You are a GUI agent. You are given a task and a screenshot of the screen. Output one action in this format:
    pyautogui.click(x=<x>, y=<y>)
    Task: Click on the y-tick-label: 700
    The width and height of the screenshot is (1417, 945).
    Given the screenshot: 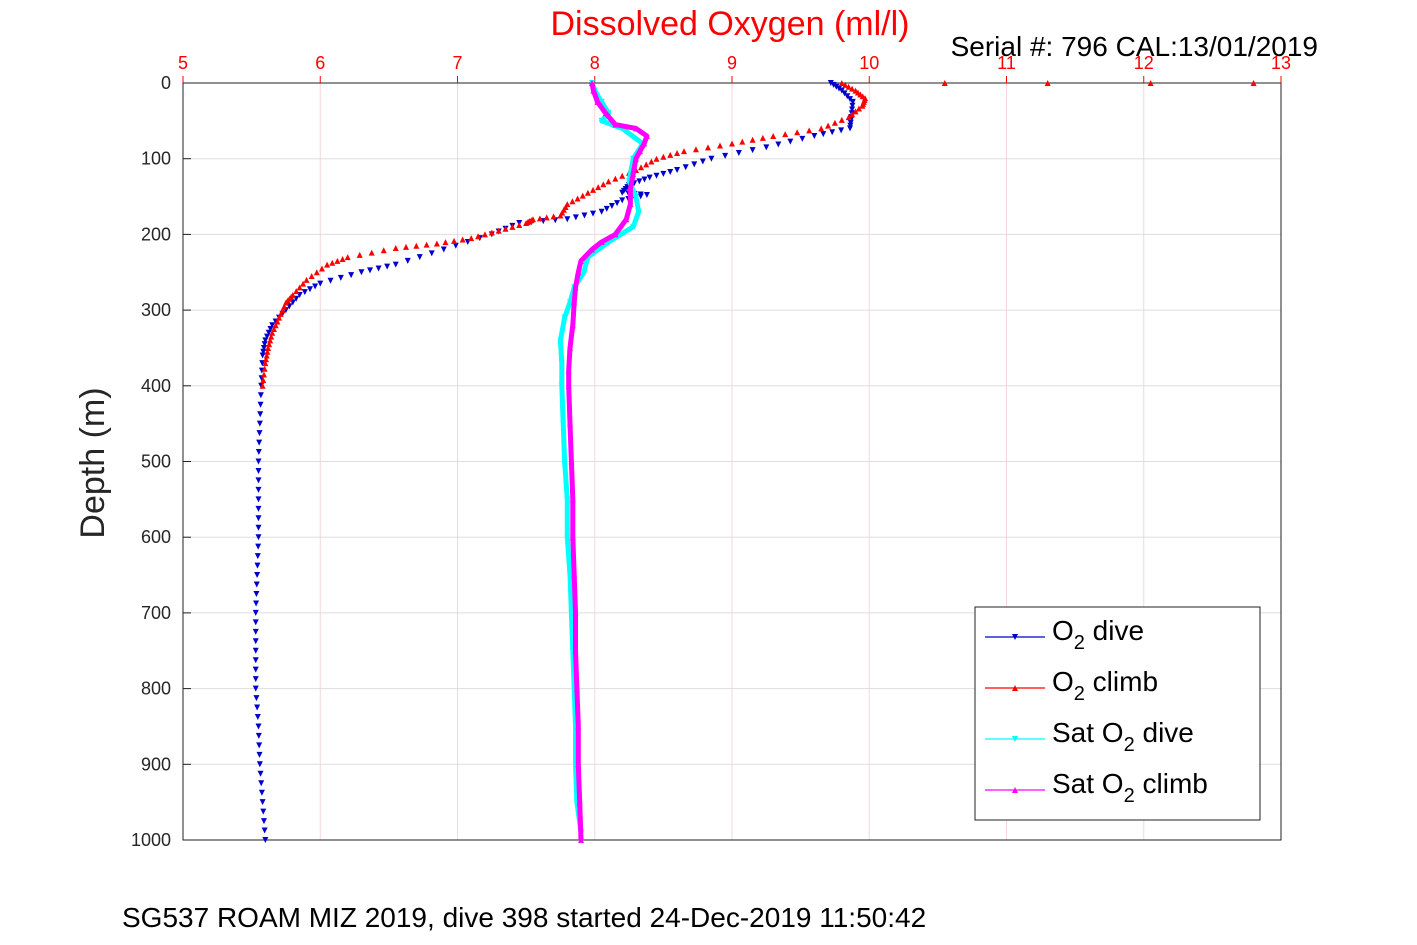 What is the action you would take?
    pyautogui.click(x=156, y=613)
    